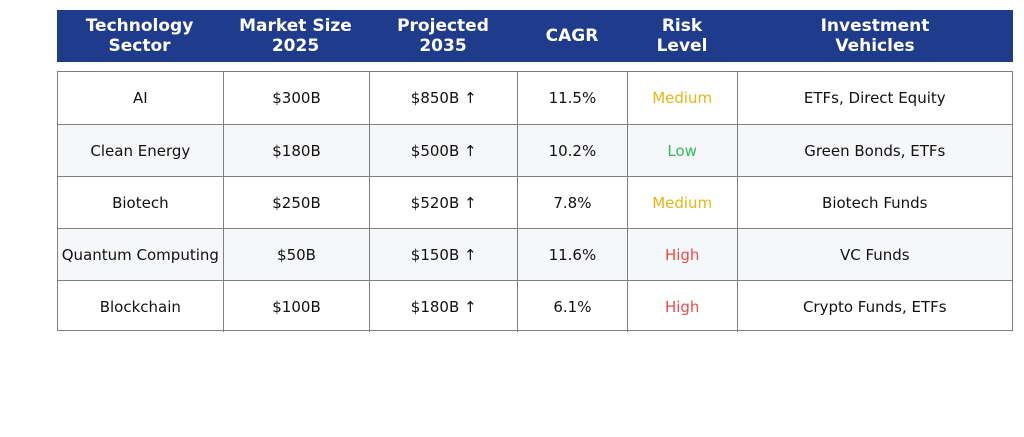  What do you see at coordinates (572, 98) in the screenshot?
I see `cell-cagr: 11.5%` at bounding box center [572, 98].